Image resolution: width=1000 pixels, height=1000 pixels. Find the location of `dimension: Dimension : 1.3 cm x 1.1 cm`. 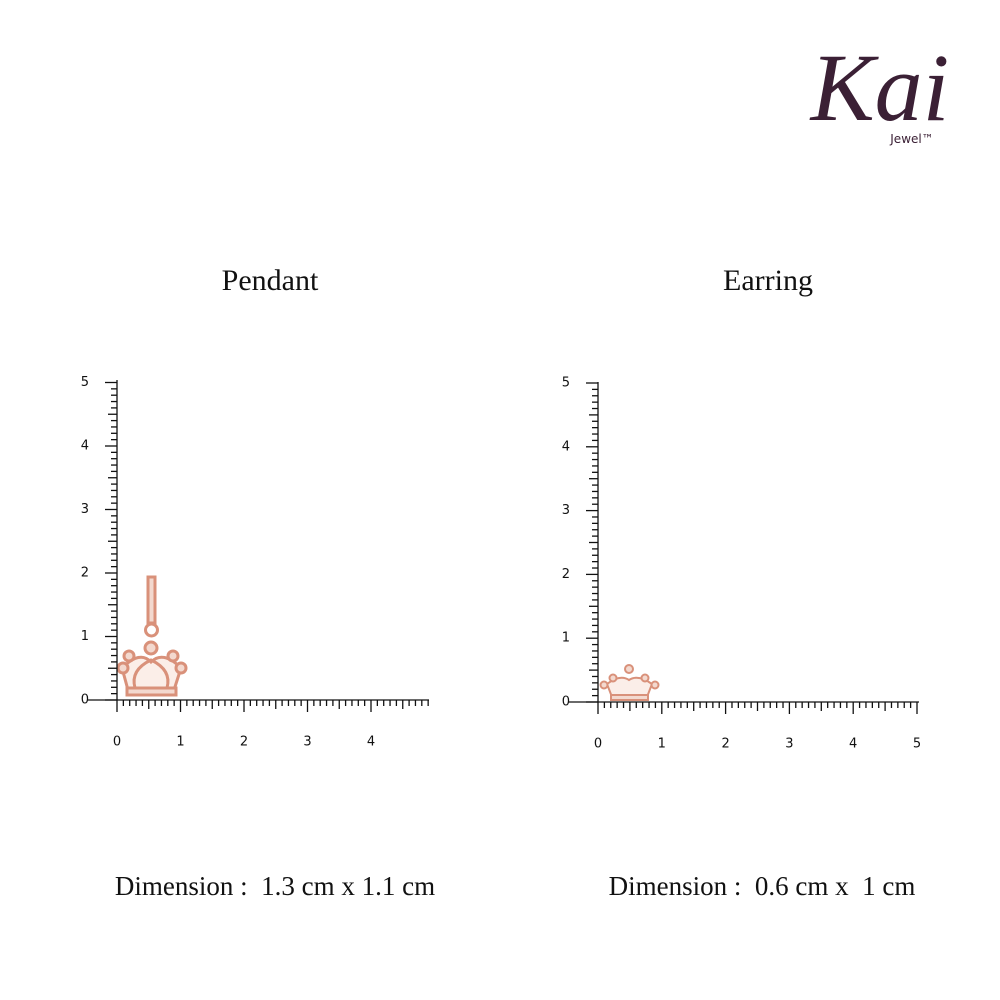

dimension: Dimension : 1.3 cm x 1.1 cm is located at coordinates (275, 886).